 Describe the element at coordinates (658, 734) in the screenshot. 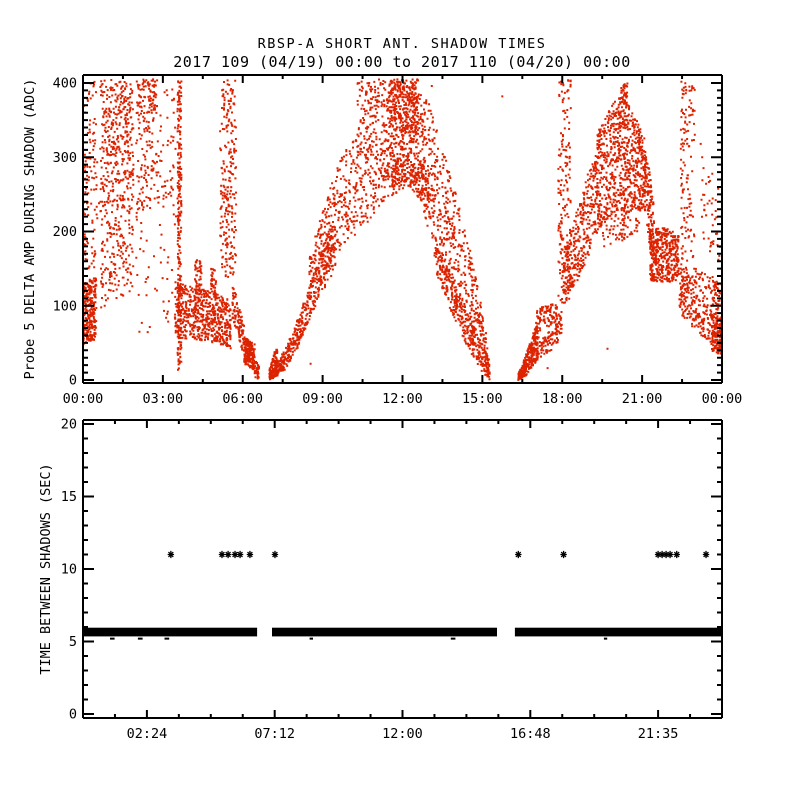

I see `bottom-x-tick-label: 21:35` at that location.